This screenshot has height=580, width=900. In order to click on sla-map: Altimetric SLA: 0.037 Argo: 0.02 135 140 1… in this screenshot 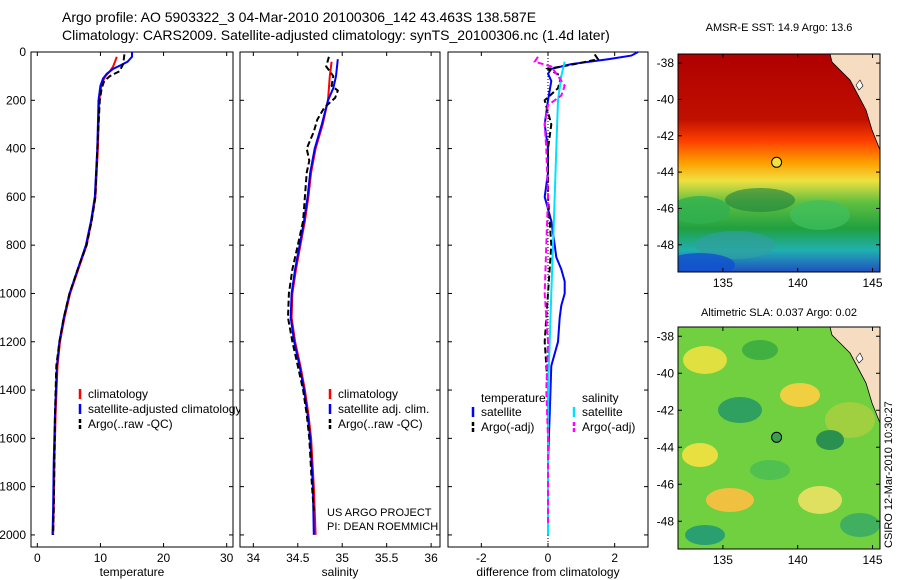, I will do `click(770, 437)`.